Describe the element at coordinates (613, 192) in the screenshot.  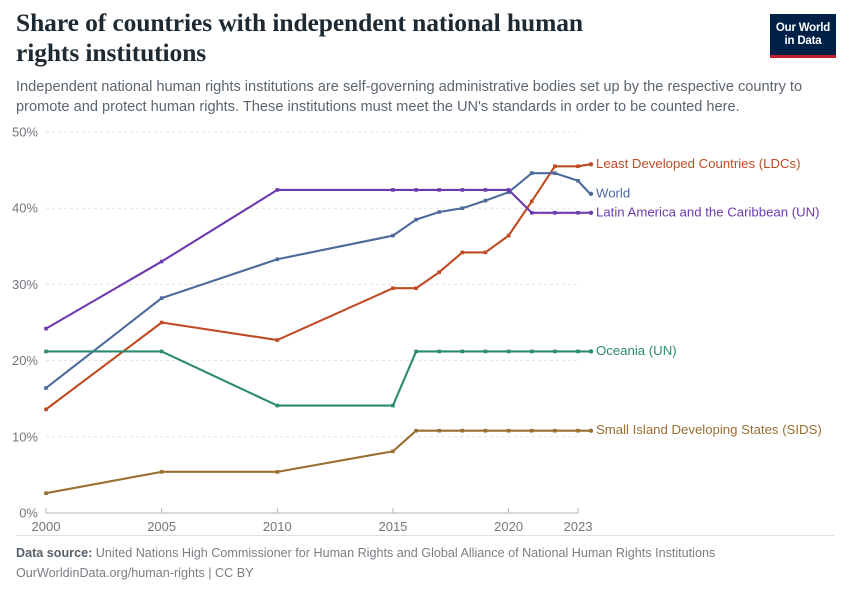
I see `legend-label: World` at that location.